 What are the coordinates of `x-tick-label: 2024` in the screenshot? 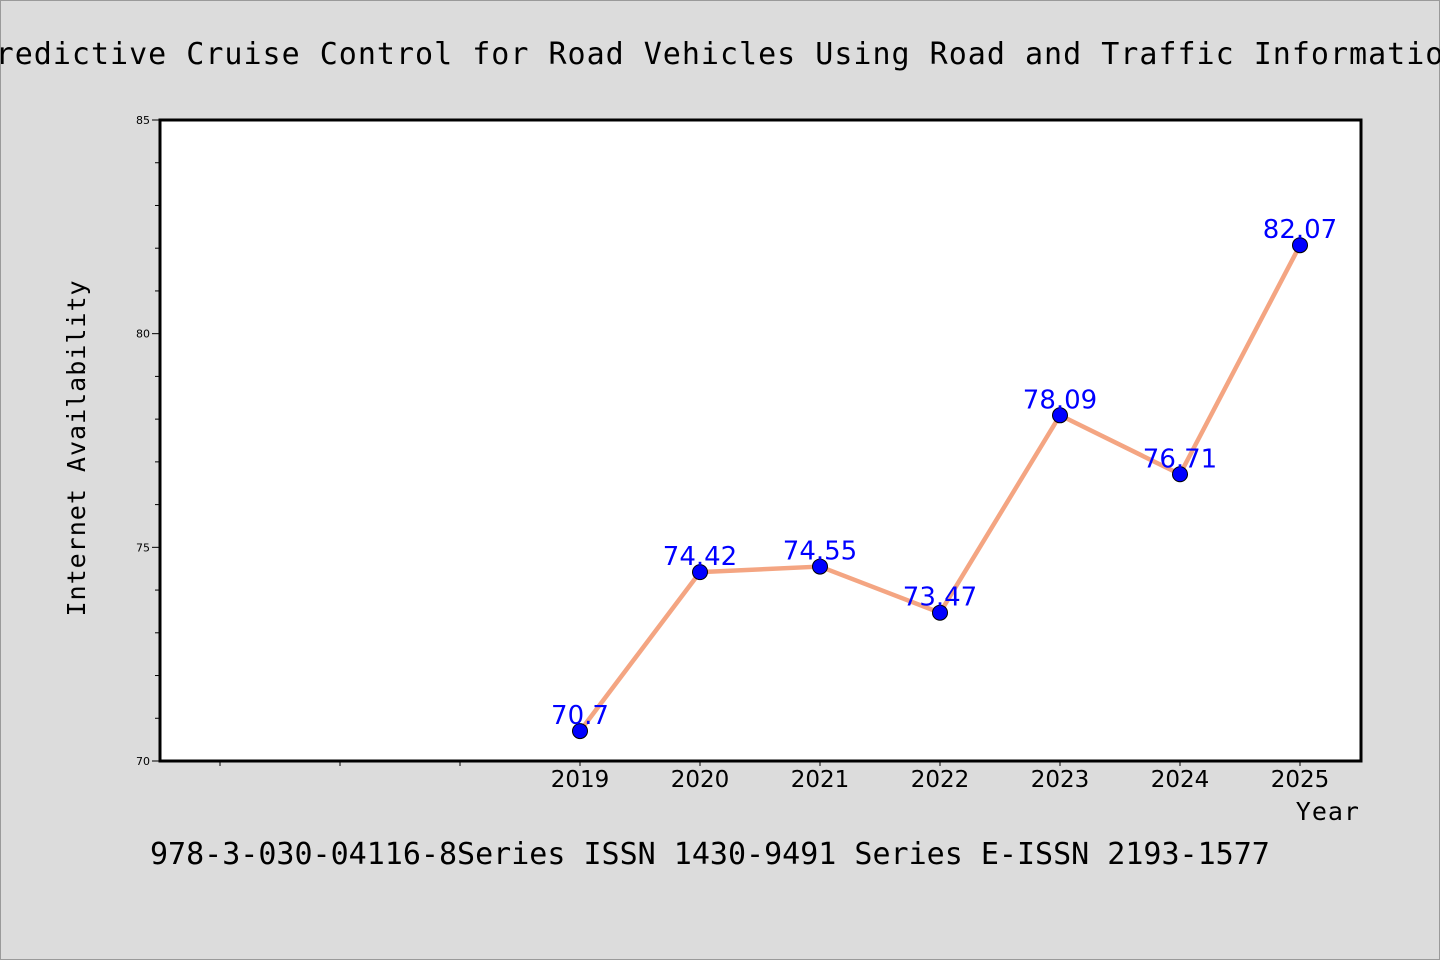 It's located at (1180, 780).